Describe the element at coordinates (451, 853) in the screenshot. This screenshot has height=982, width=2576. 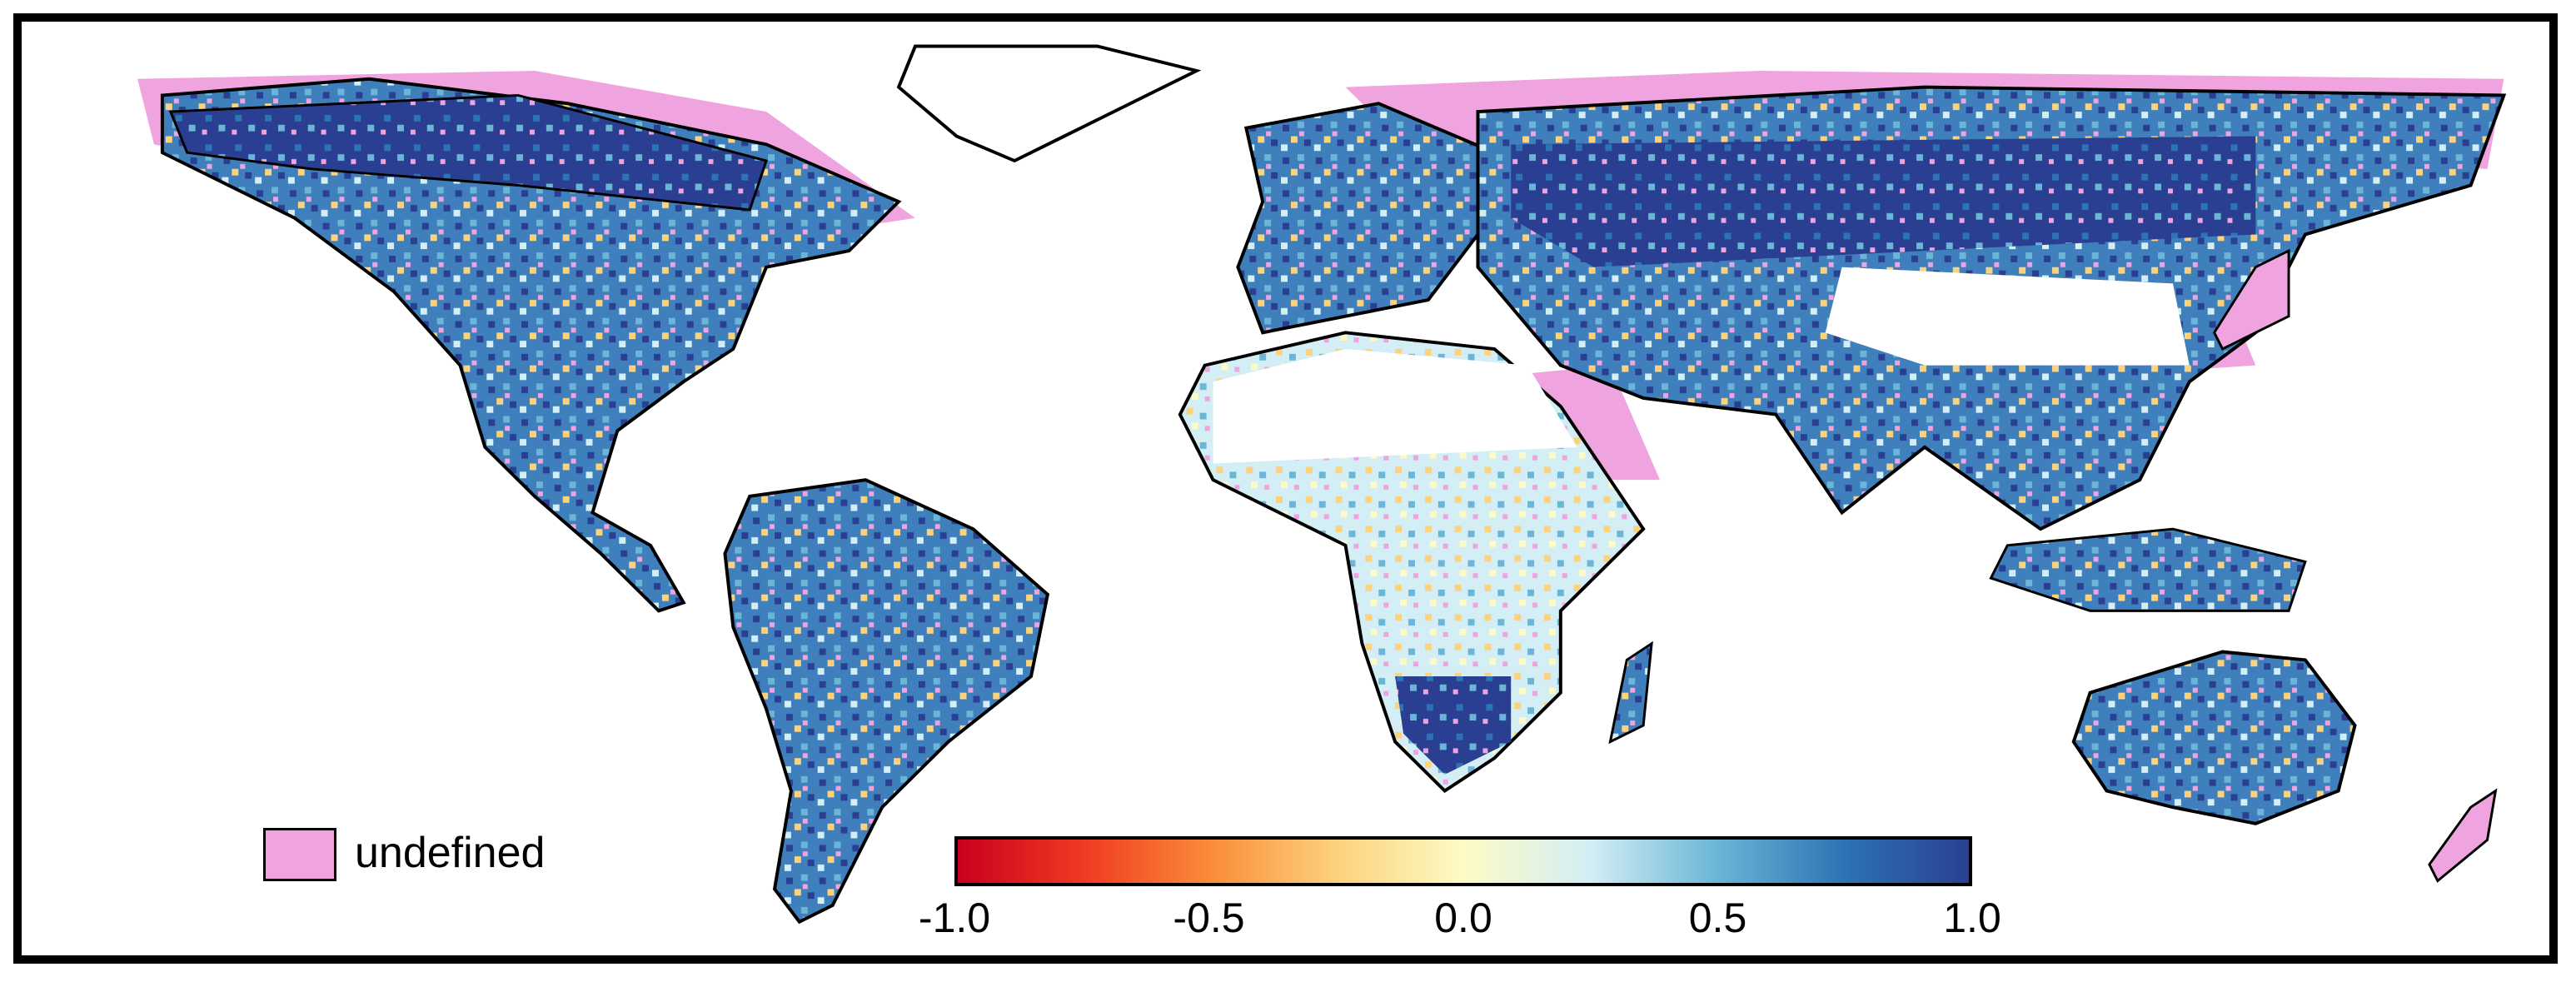
I see `undefined-legend-label: undefined` at that location.